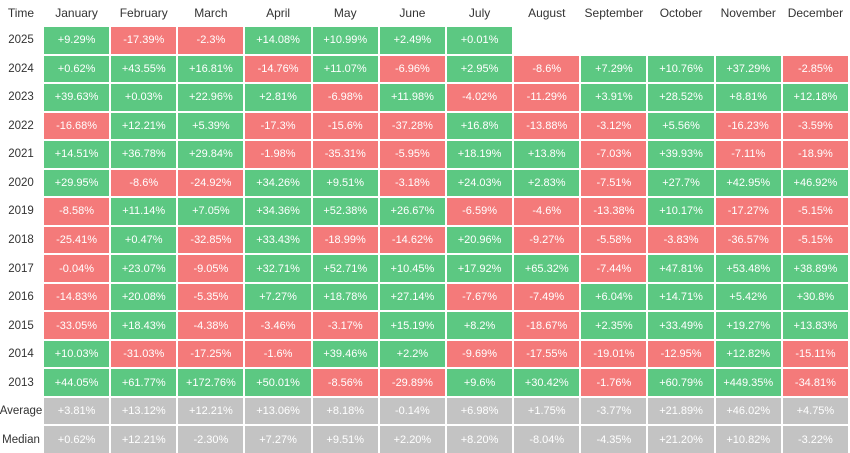 The image size is (850, 453). What do you see at coordinates (748, 97) in the screenshot?
I see `return-cell: +8.81%` at bounding box center [748, 97].